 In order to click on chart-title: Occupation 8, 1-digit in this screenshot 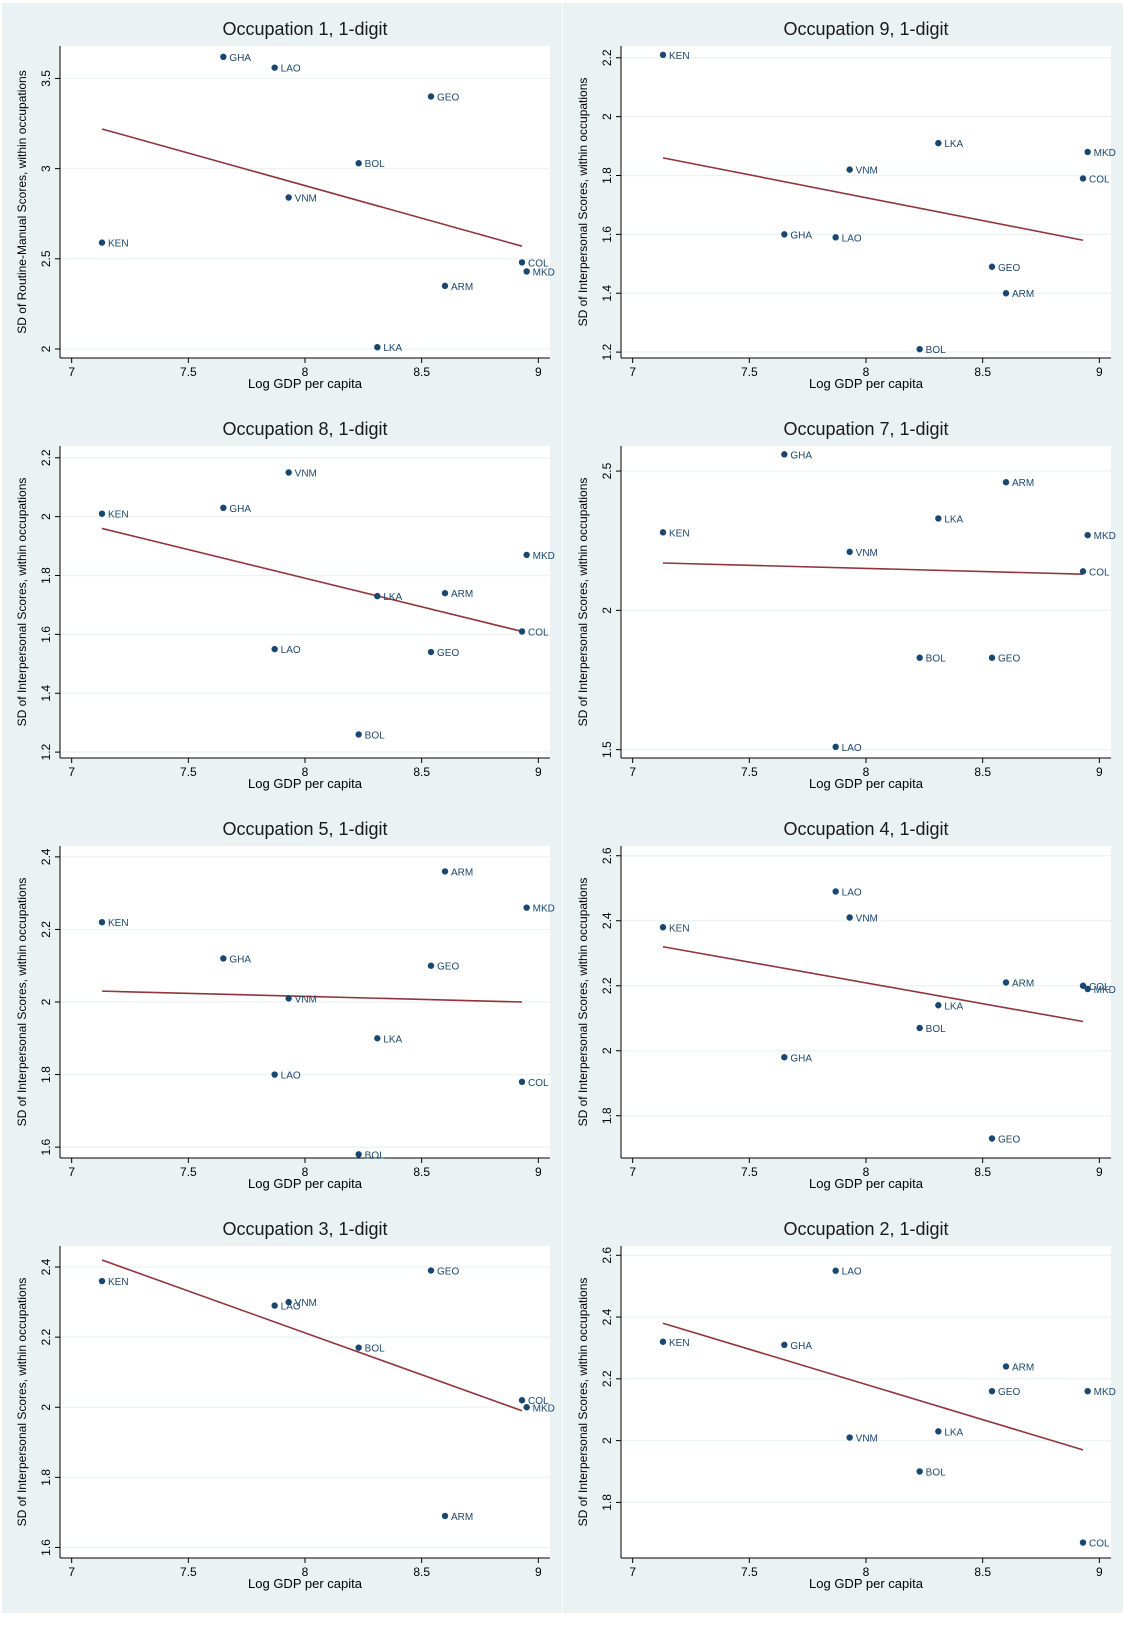, I will do `click(304, 429)`.